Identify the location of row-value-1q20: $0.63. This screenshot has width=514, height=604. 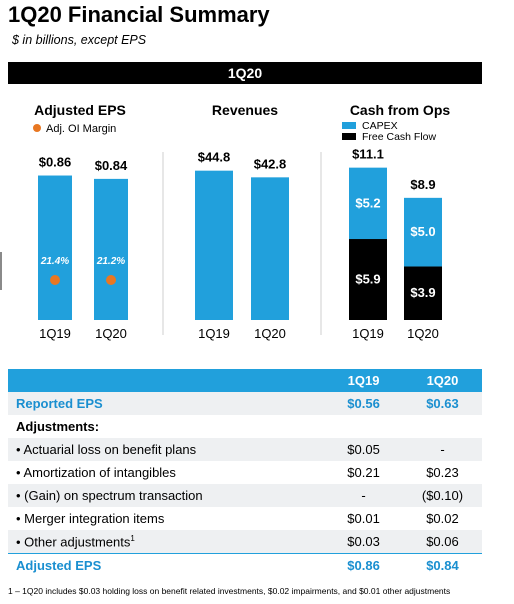
(442, 403).